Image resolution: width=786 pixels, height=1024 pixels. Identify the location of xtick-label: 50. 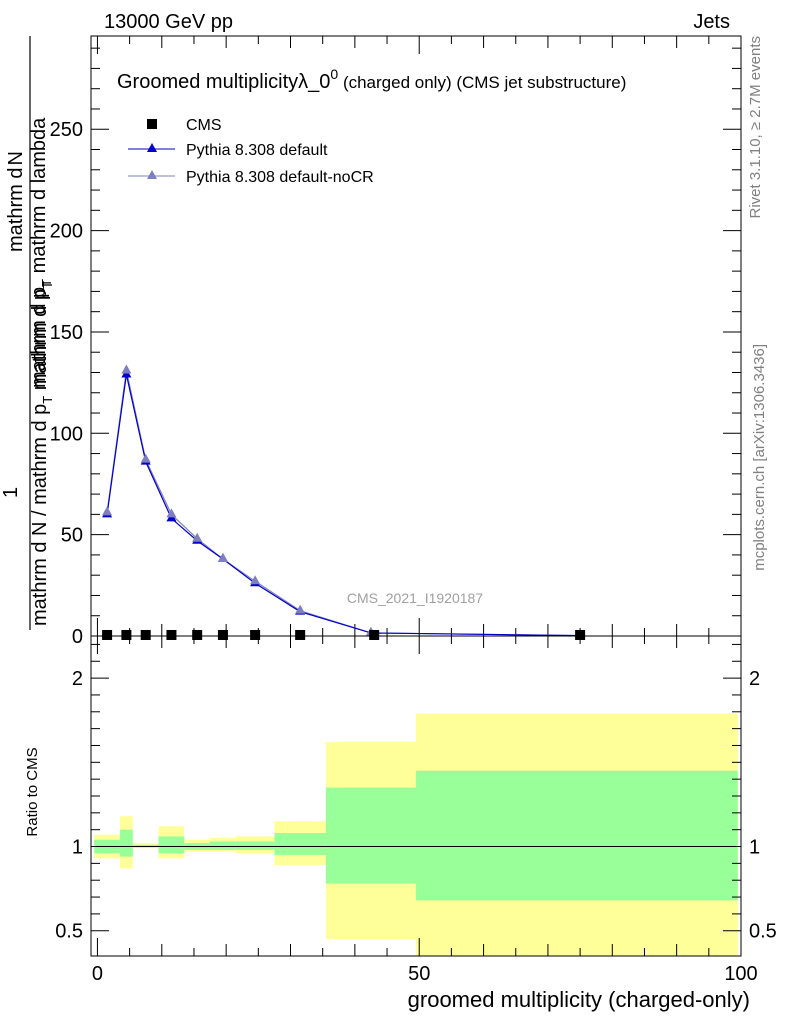
(419, 974).